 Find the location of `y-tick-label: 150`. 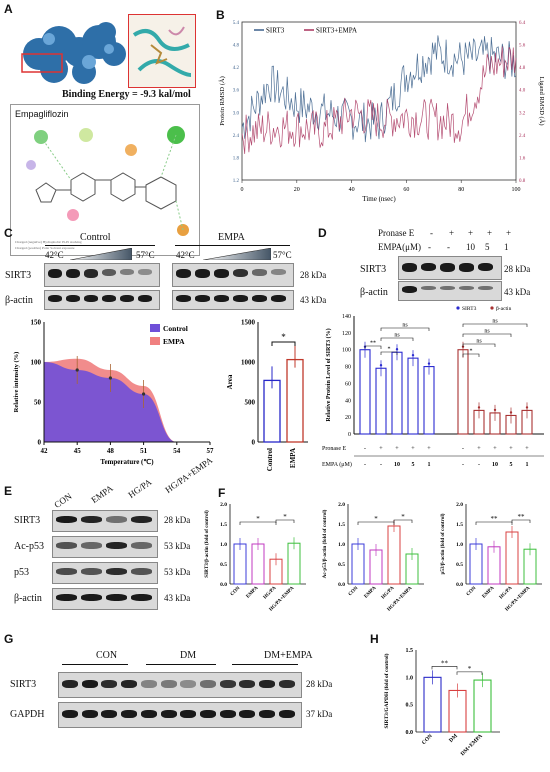

y-tick-label: 150 is located at coordinates (36, 323).